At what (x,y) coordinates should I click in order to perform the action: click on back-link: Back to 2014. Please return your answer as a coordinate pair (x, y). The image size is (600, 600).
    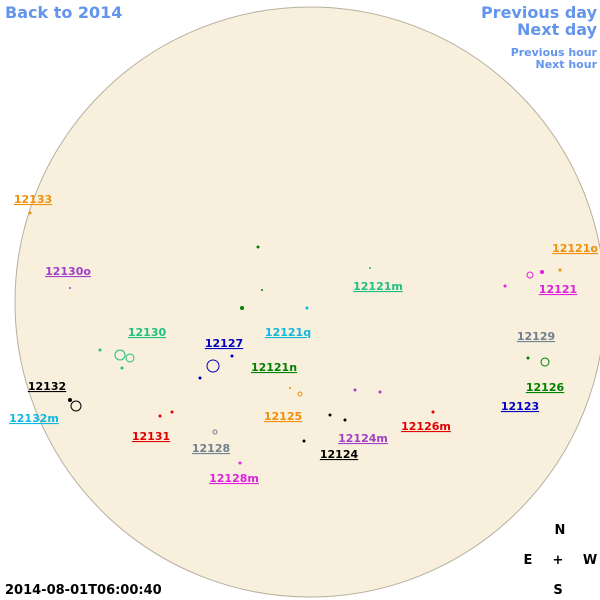
    Looking at the image, I should click on (63, 12).